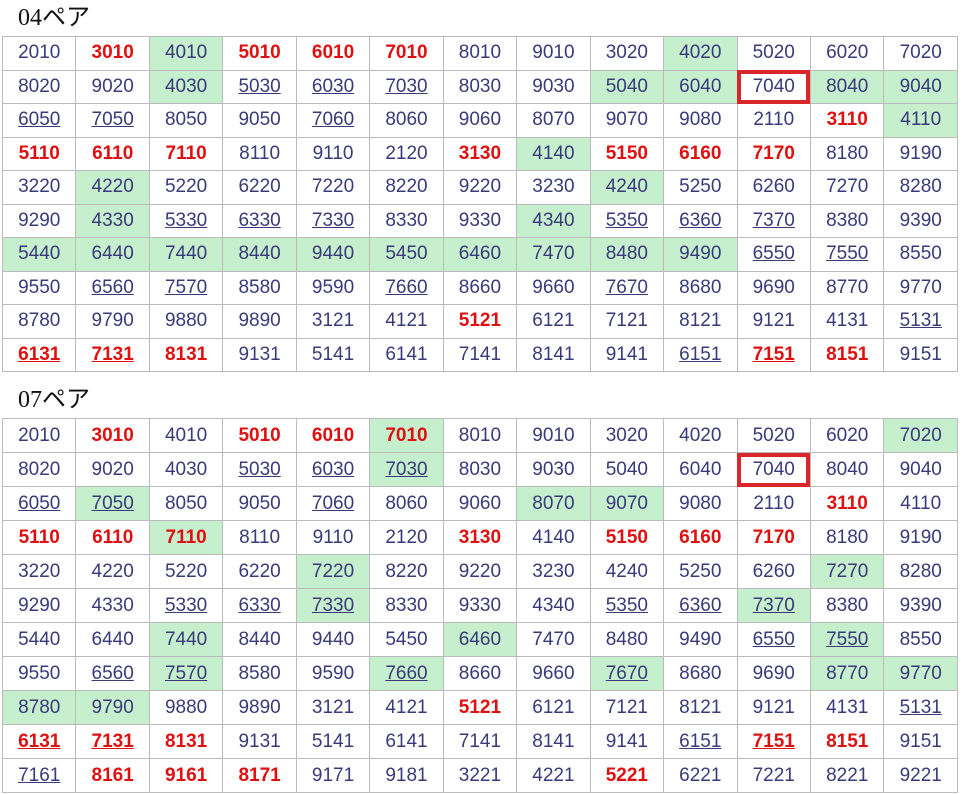 The image size is (965, 794). I want to click on cell: 9141, so click(627, 354).